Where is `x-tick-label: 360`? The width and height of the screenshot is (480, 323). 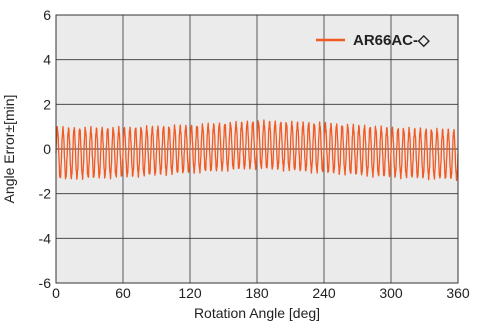
x-tick-label: 360 is located at coordinates (458, 293).